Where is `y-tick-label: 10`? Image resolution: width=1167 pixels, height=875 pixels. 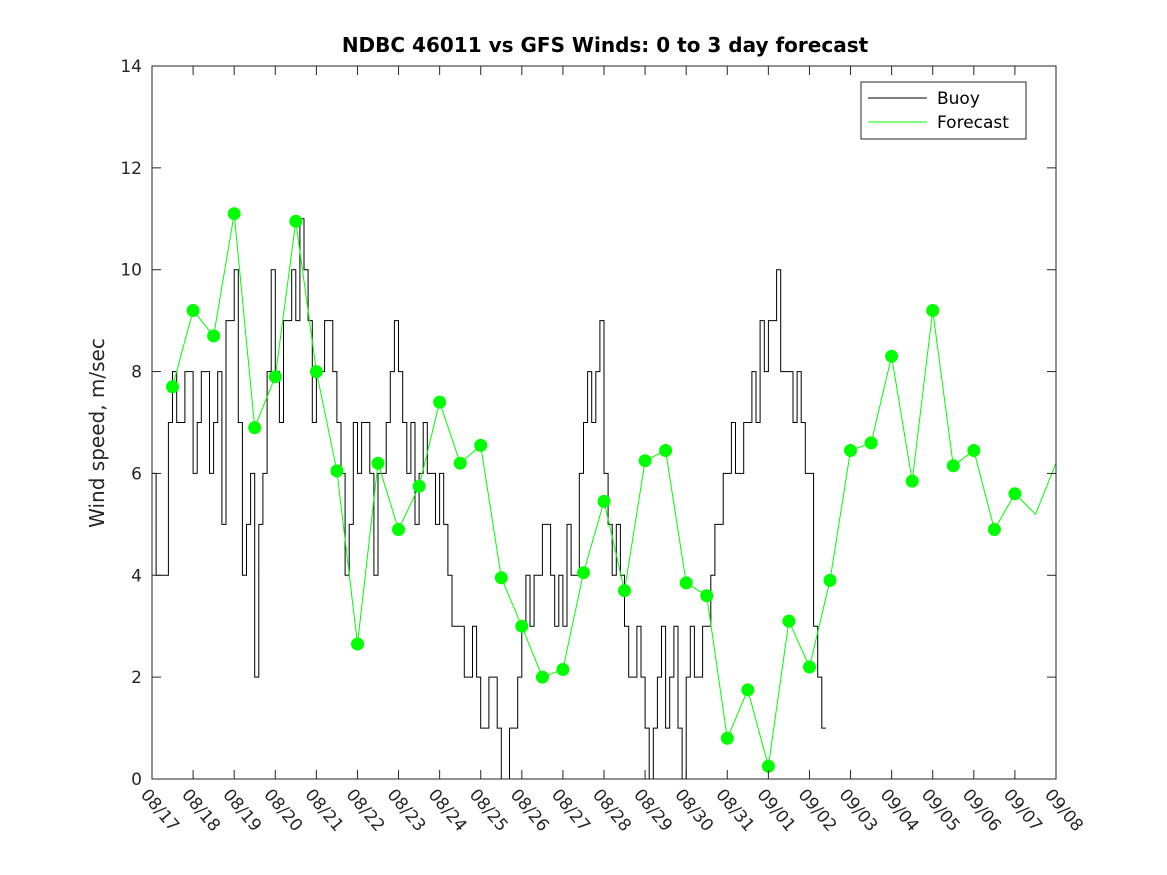 y-tick-label: 10 is located at coordinates (131, 271).